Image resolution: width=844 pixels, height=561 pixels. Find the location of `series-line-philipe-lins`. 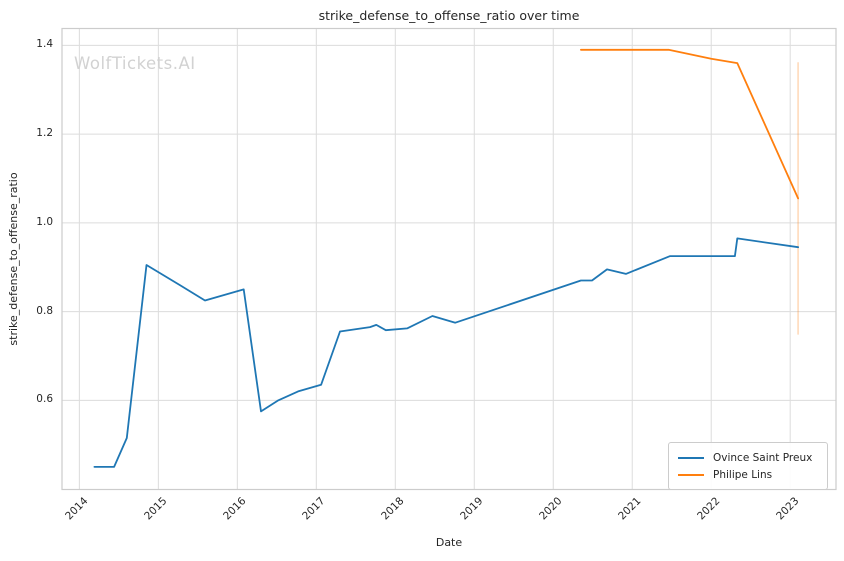

series-line-philipe-lins is located at coordinates (689, 124).